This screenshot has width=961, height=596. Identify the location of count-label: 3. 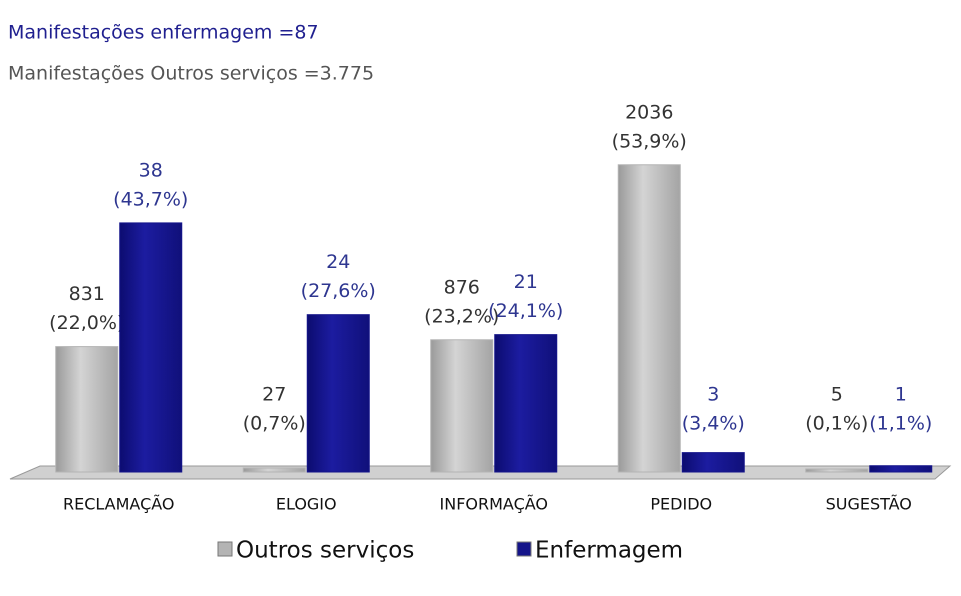
(713, 395).